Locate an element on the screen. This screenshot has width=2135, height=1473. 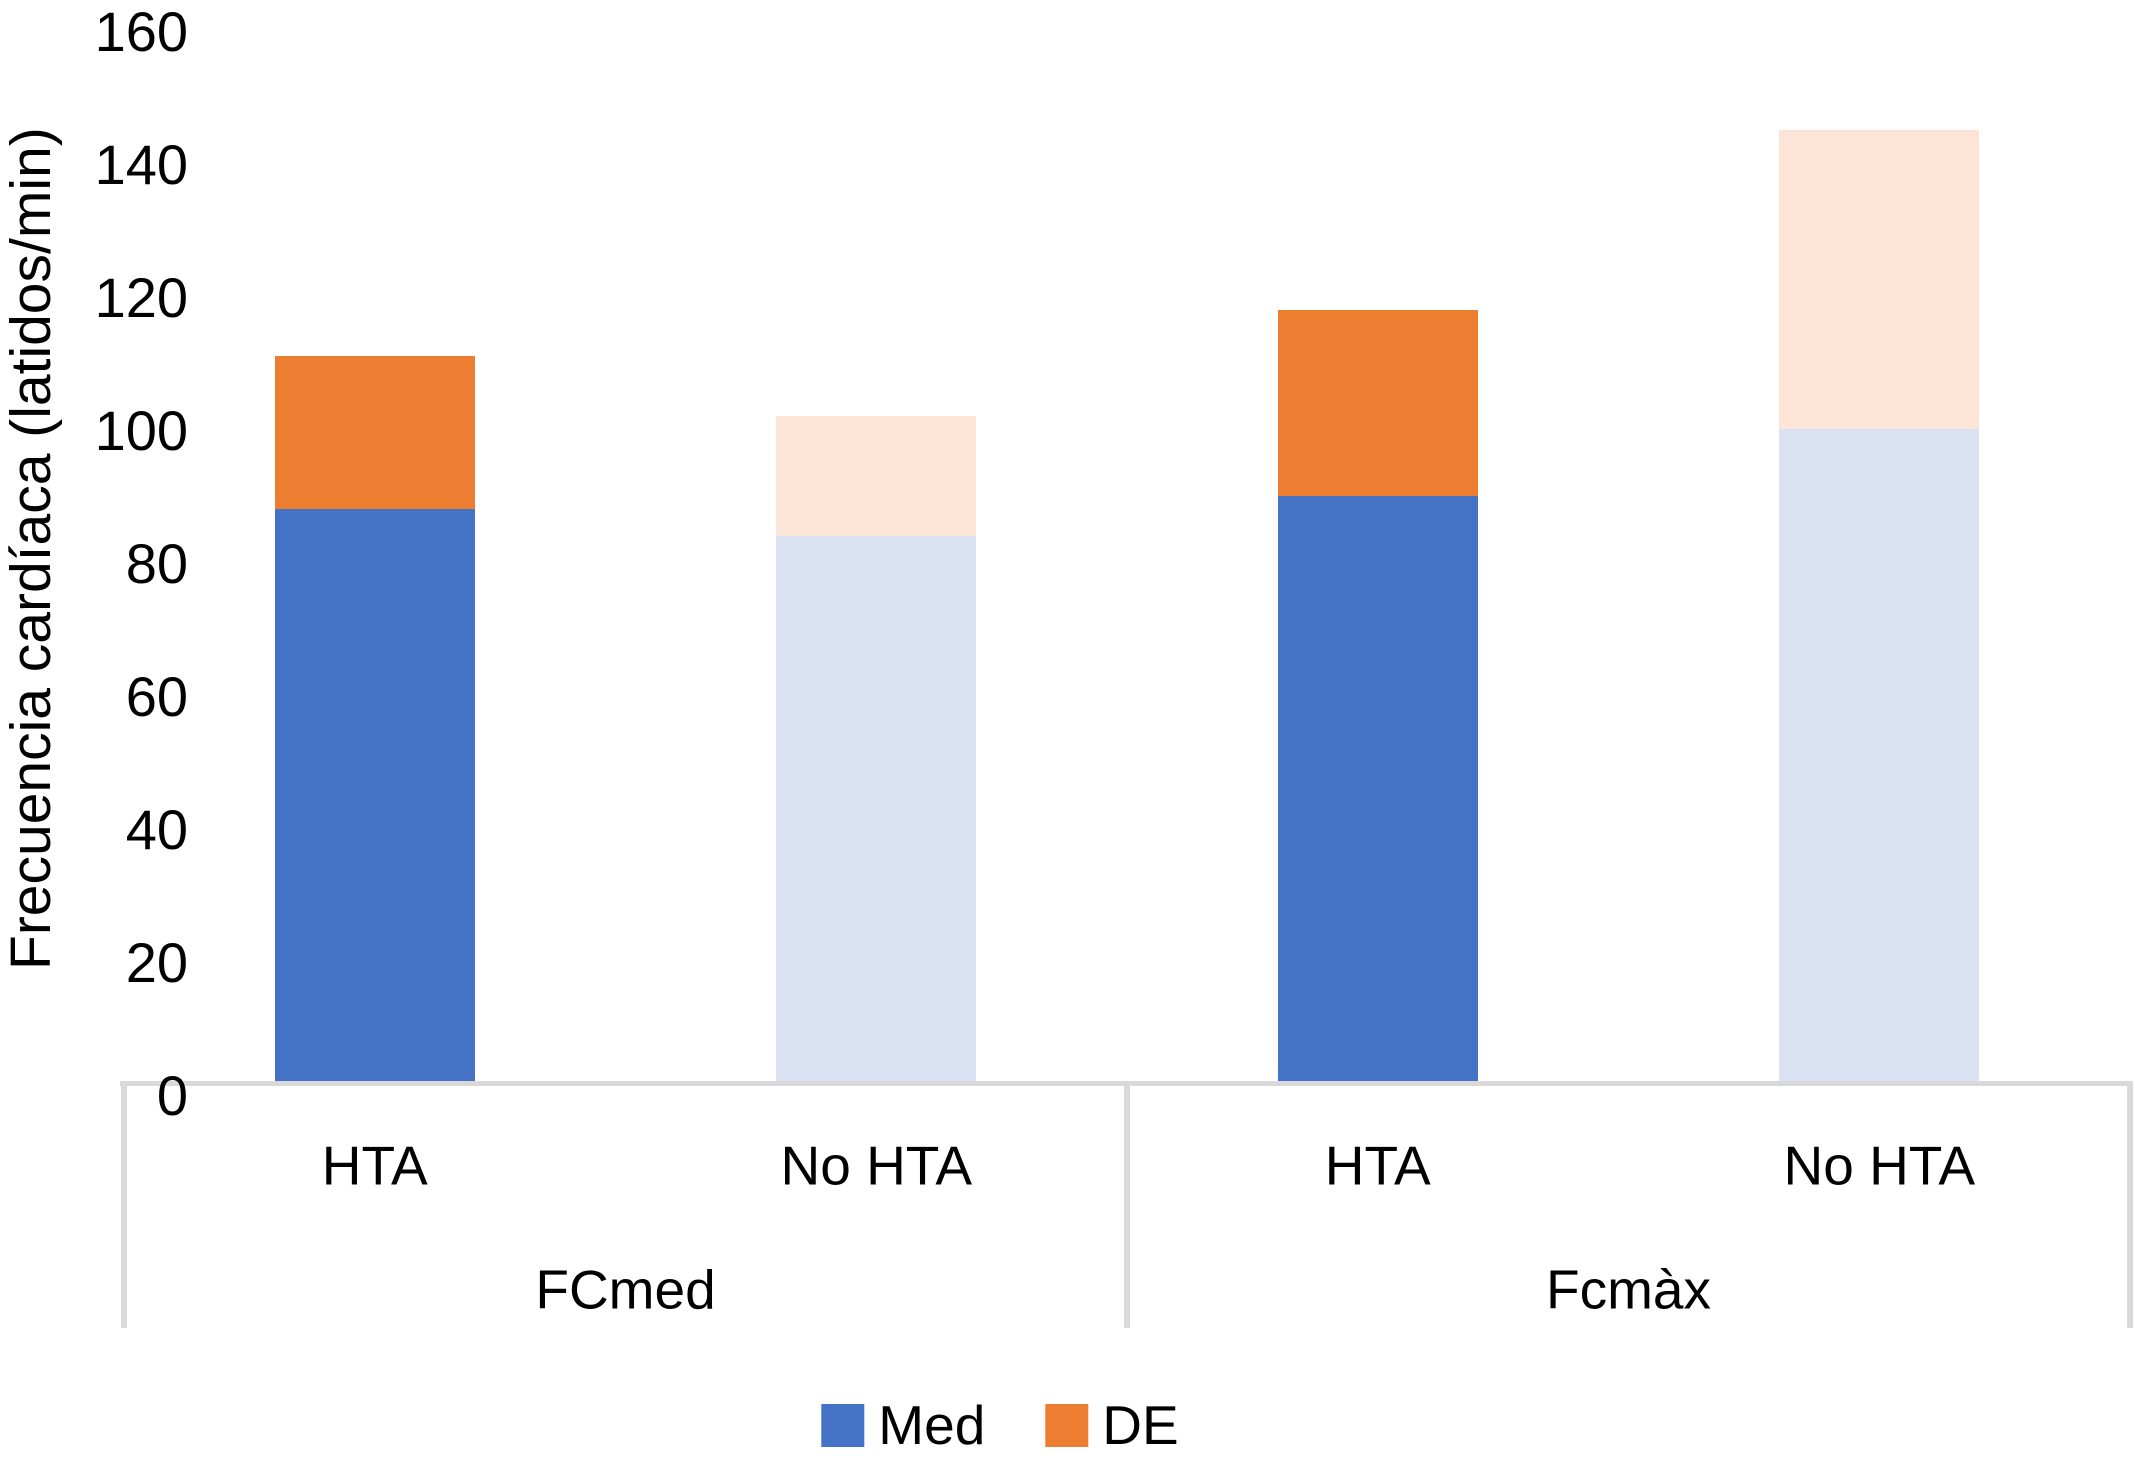
category-frame-left-line is located at coordinates (124, 1204).